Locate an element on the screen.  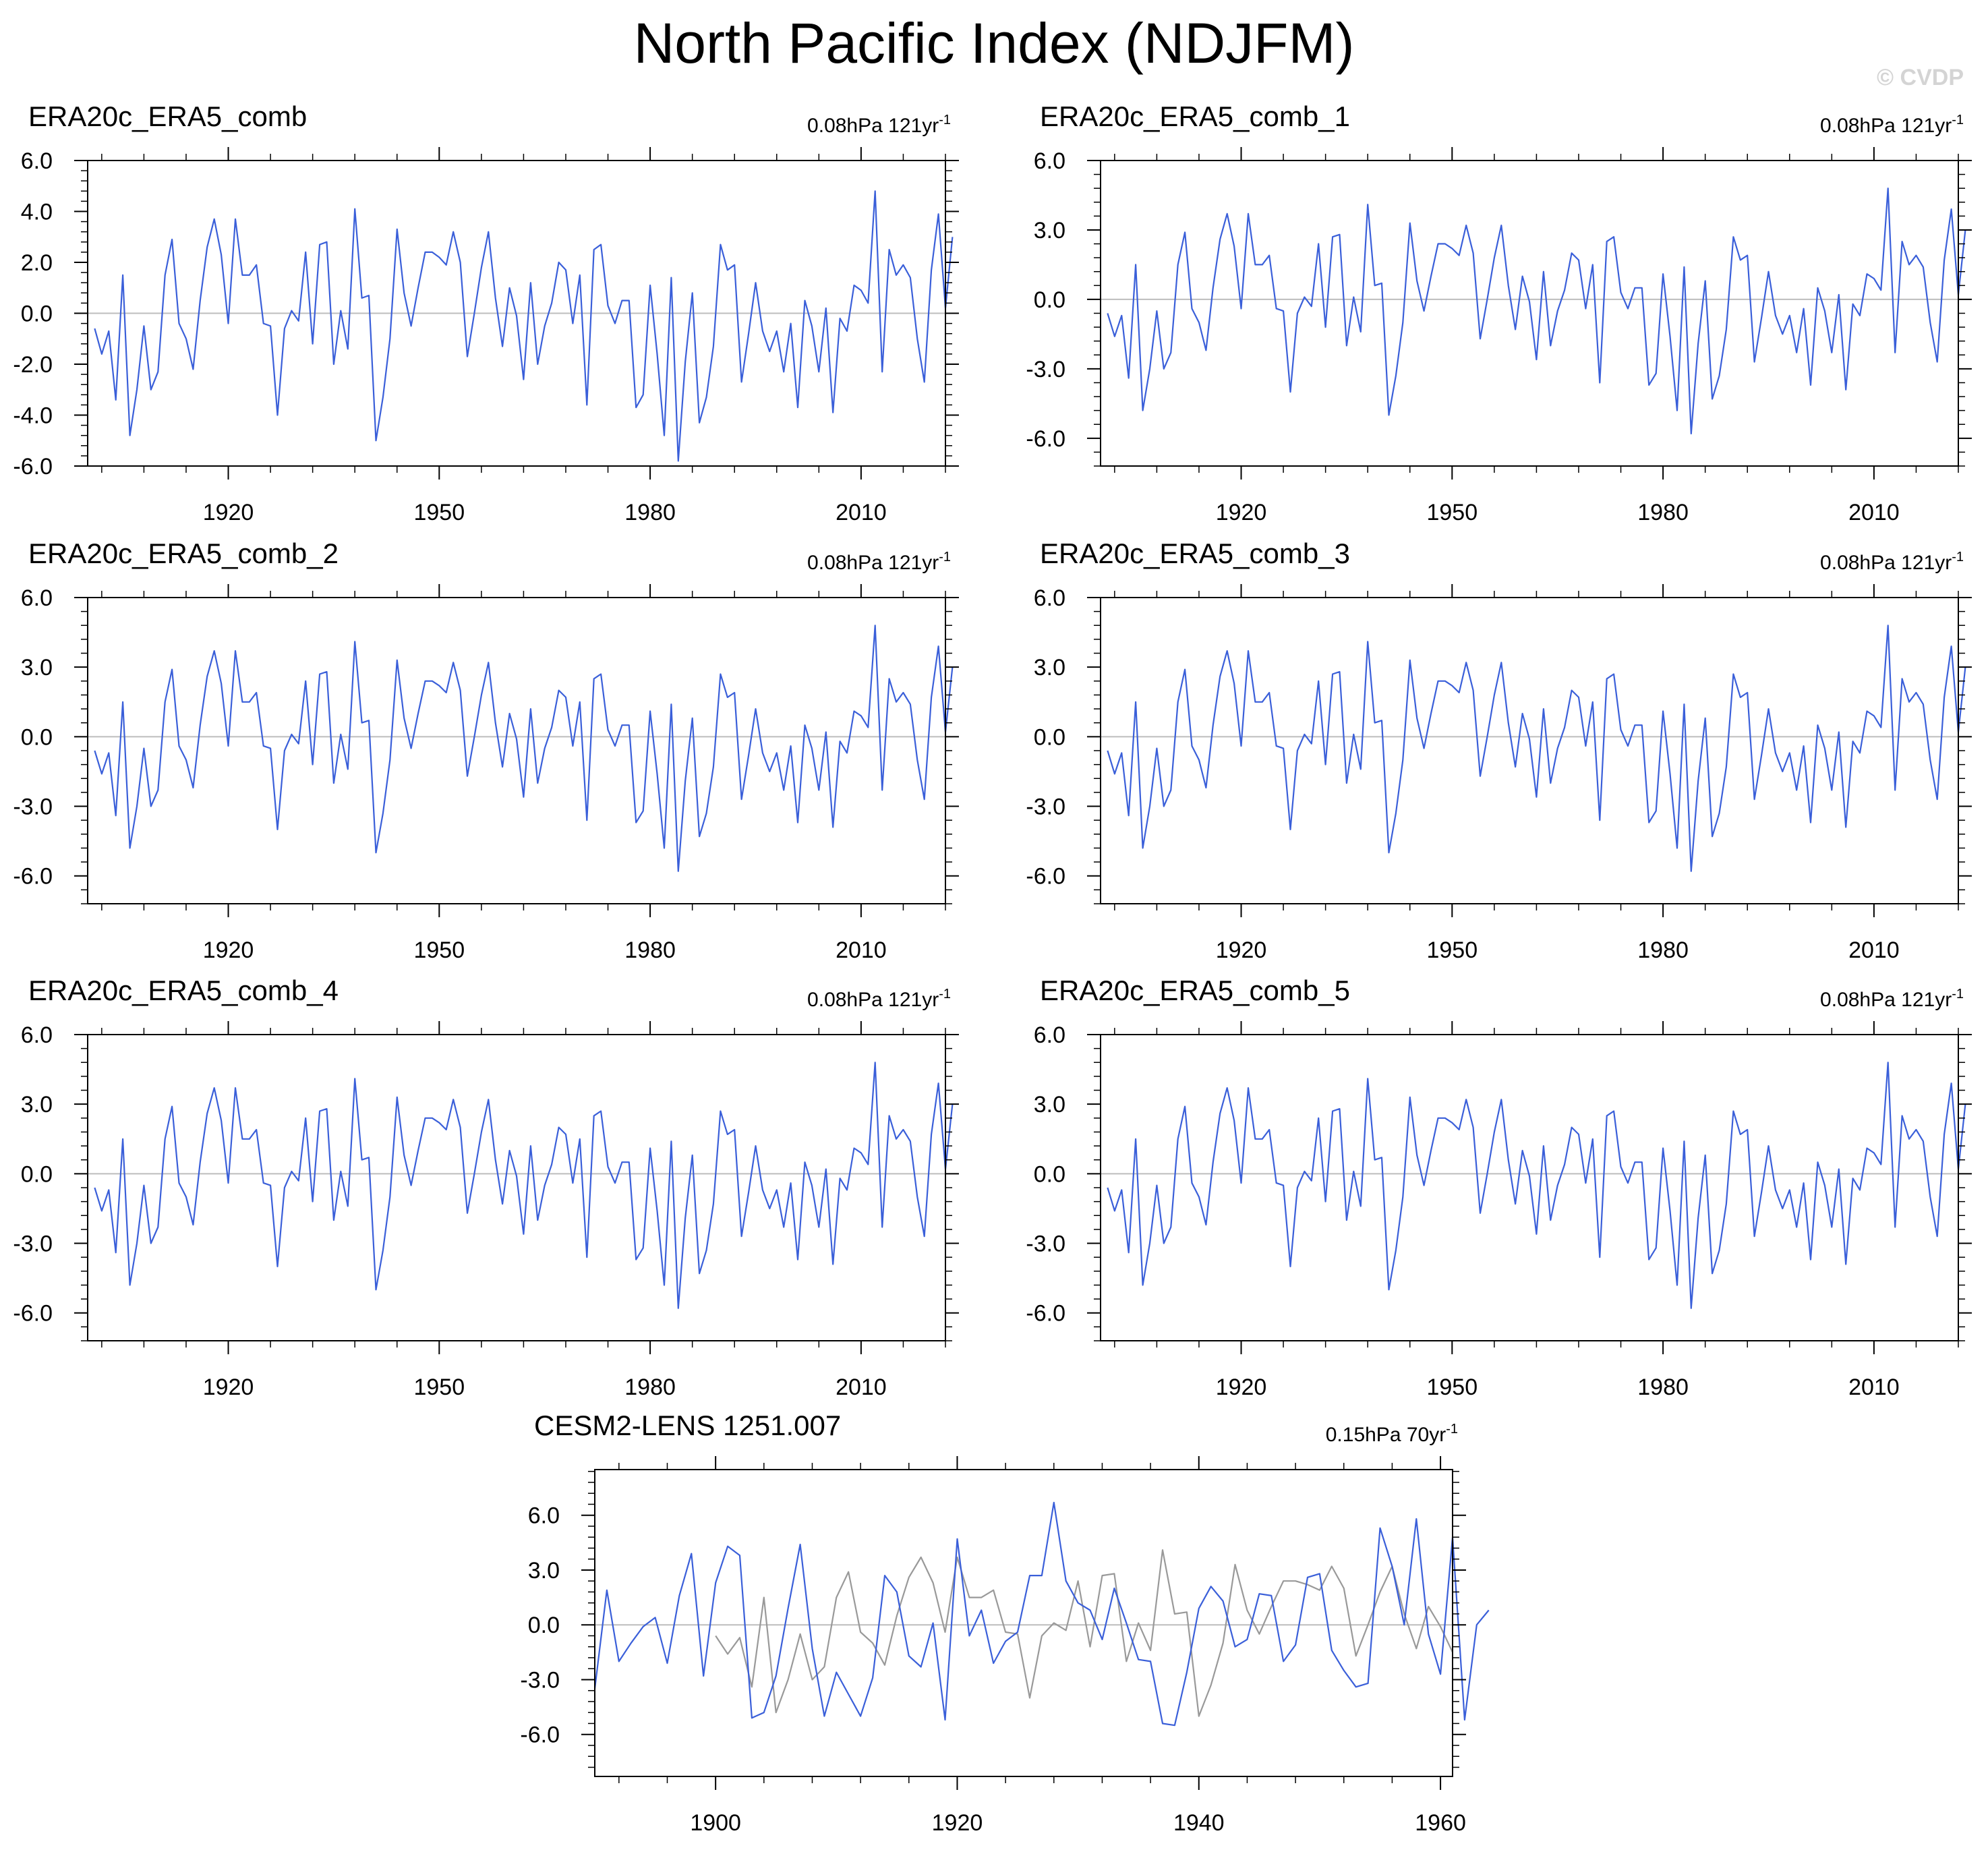
x-tick-label: 1960 is located at coordinates (1440, 1823).